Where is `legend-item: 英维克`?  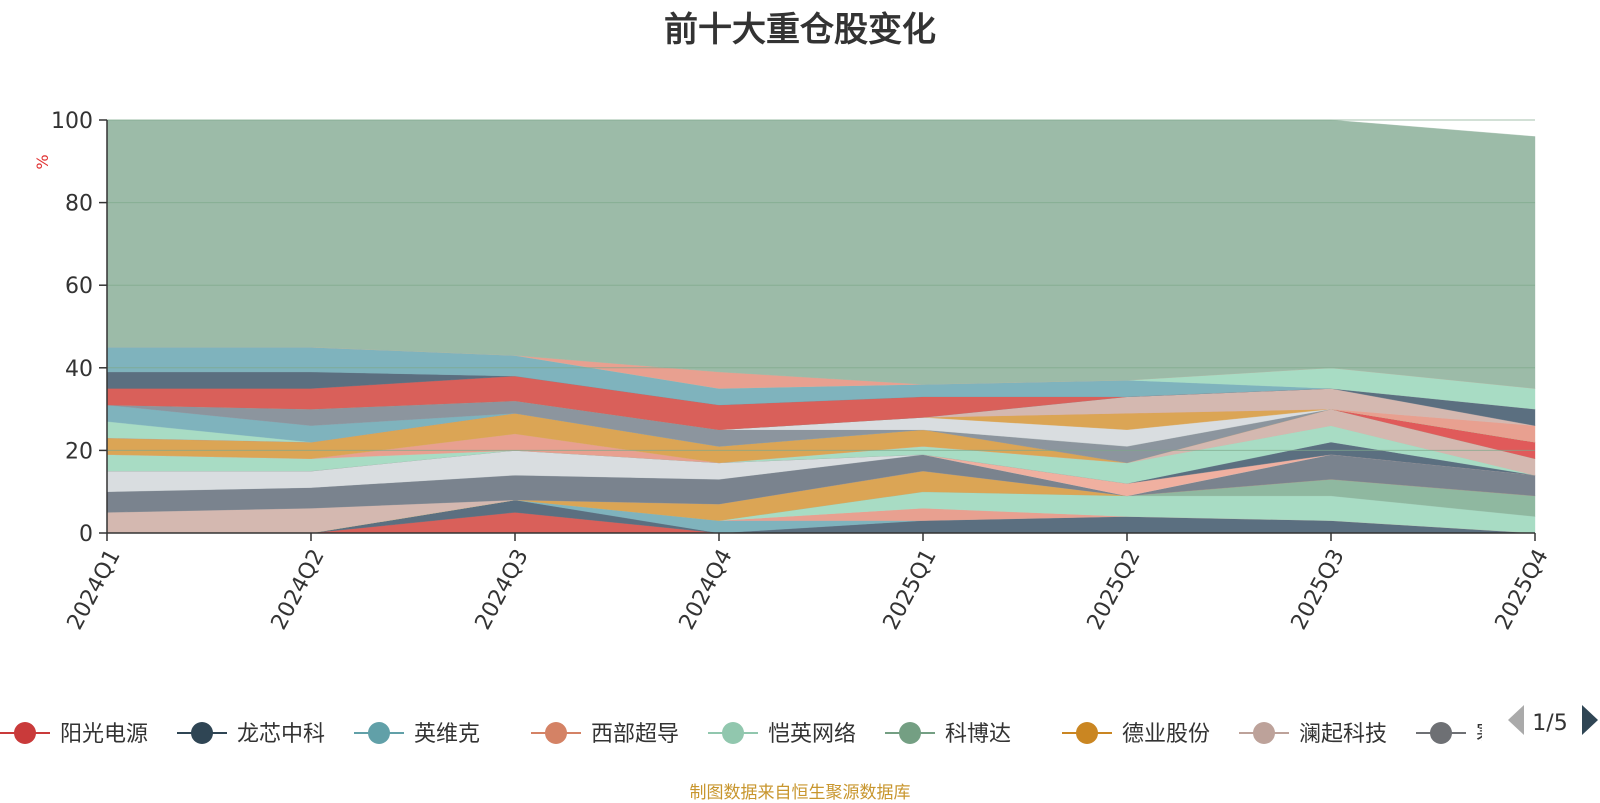 legend-item: 英维克 is located at coordinates (417, 734).